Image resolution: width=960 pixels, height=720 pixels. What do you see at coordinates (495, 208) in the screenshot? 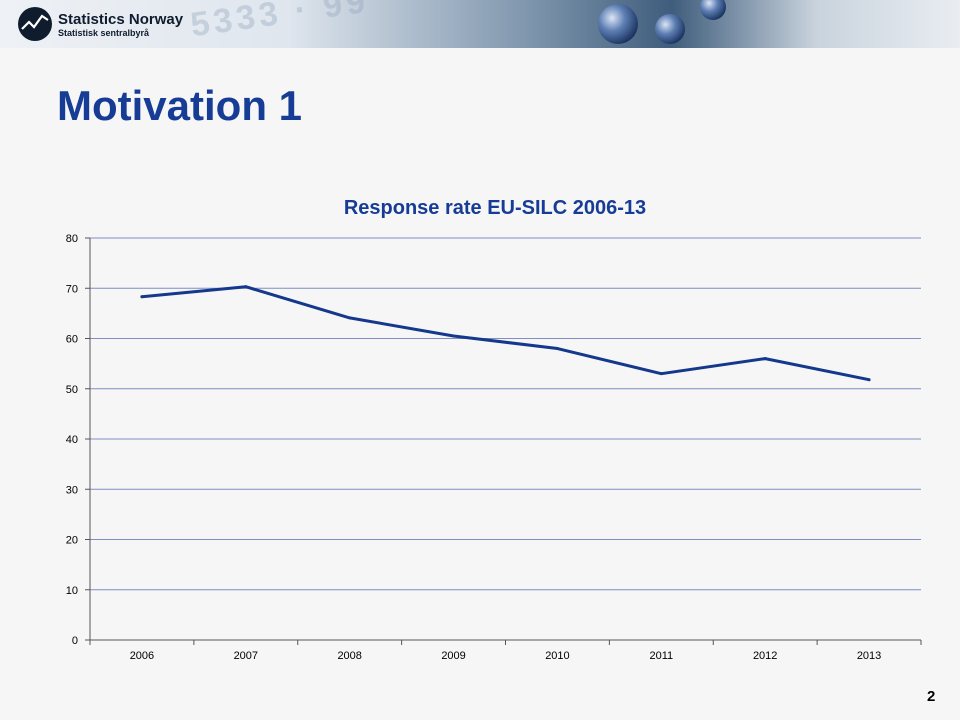
I see `chart-title: Response rate EU-SILC 2006-13` at bounding box center [495, 208].